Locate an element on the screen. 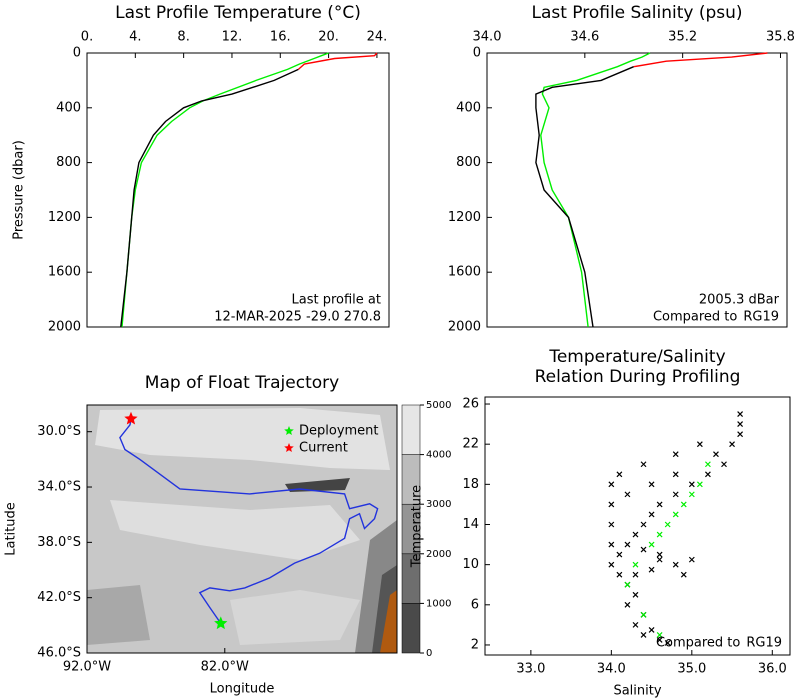 This screenshot has width=800, height=700. y-tick-label: 42.0°S is located at coordinates (59, 597).